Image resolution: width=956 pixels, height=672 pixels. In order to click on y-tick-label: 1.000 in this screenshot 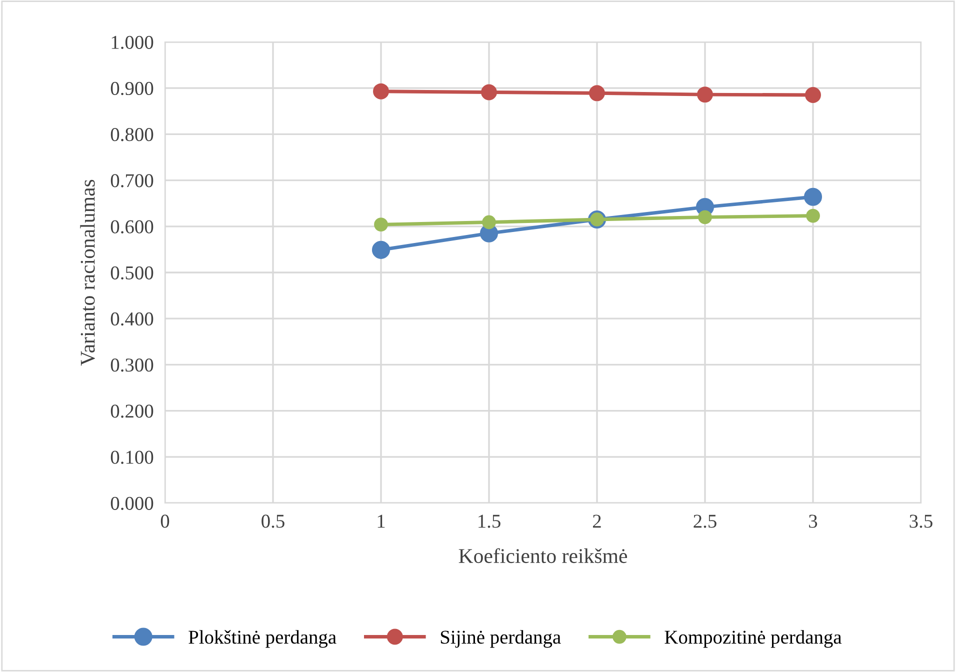, I will do `click(133, 43)`.